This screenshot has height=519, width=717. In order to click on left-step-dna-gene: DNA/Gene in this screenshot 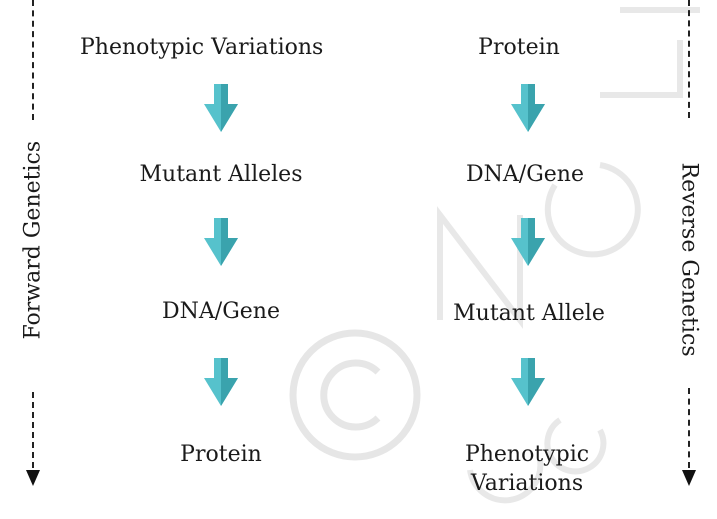, I will do `click(221, 311)`.